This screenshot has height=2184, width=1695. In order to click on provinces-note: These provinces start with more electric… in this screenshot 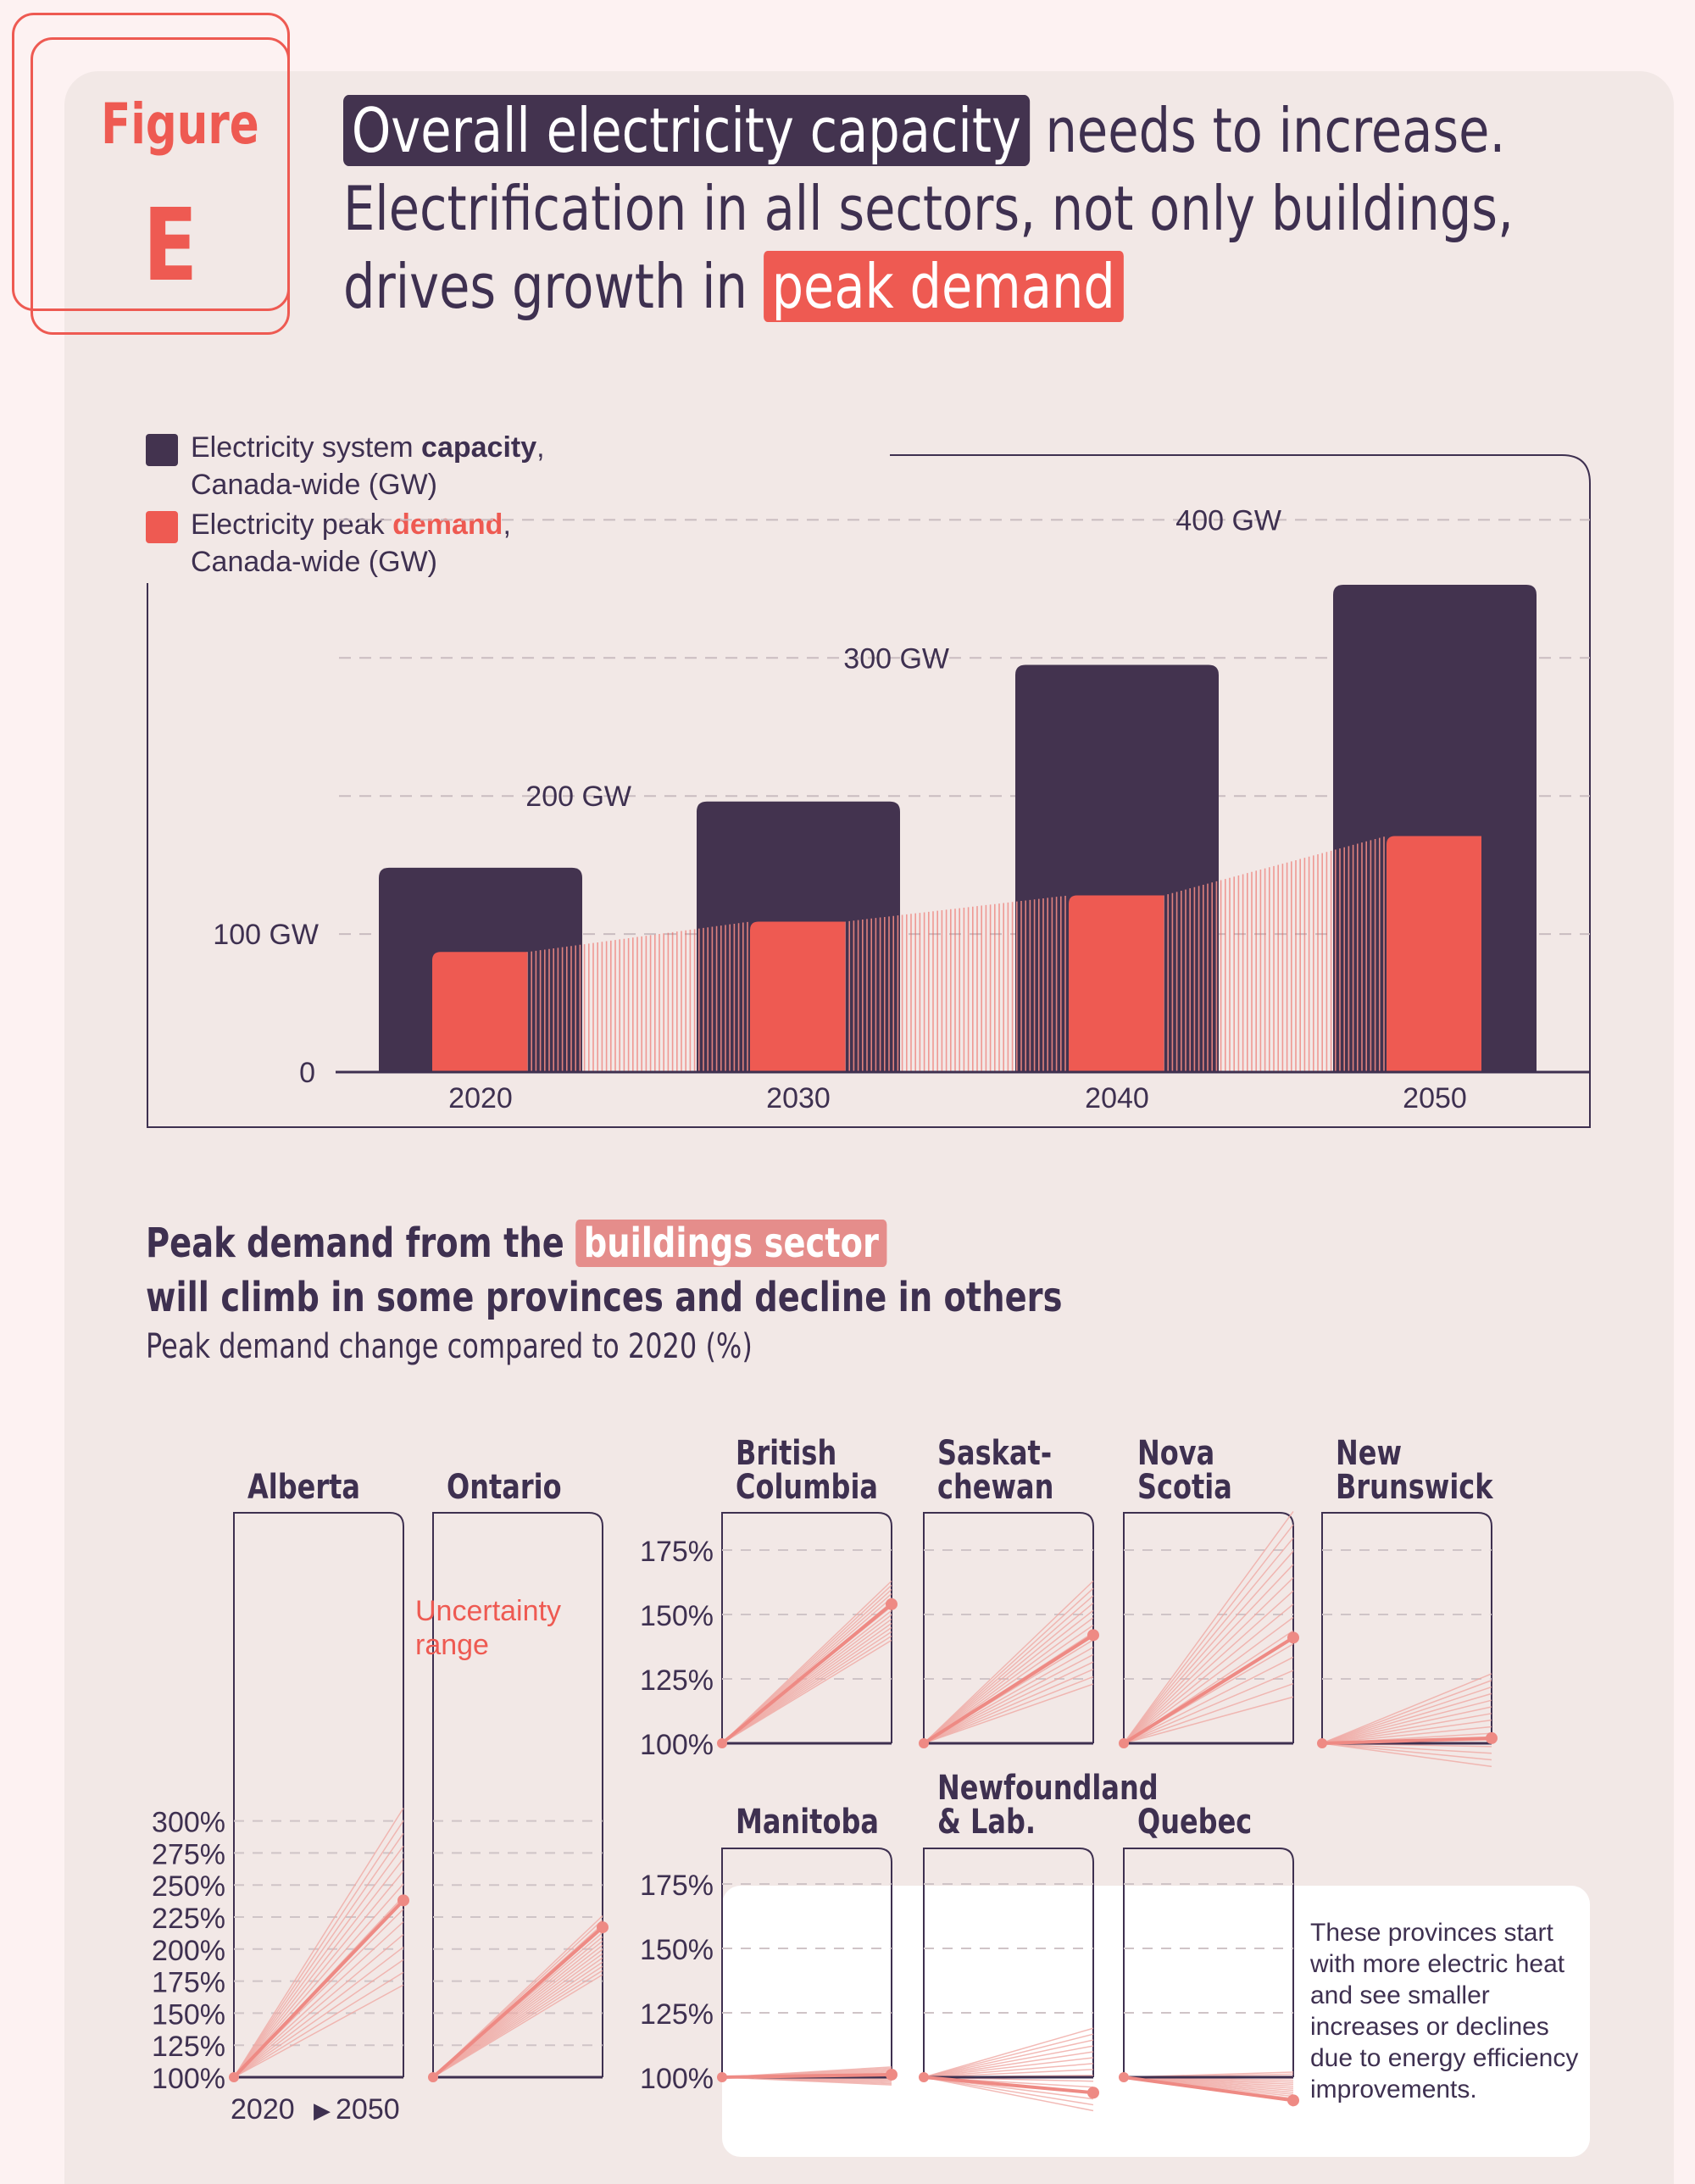, I will do `click(1444, 2011)`.